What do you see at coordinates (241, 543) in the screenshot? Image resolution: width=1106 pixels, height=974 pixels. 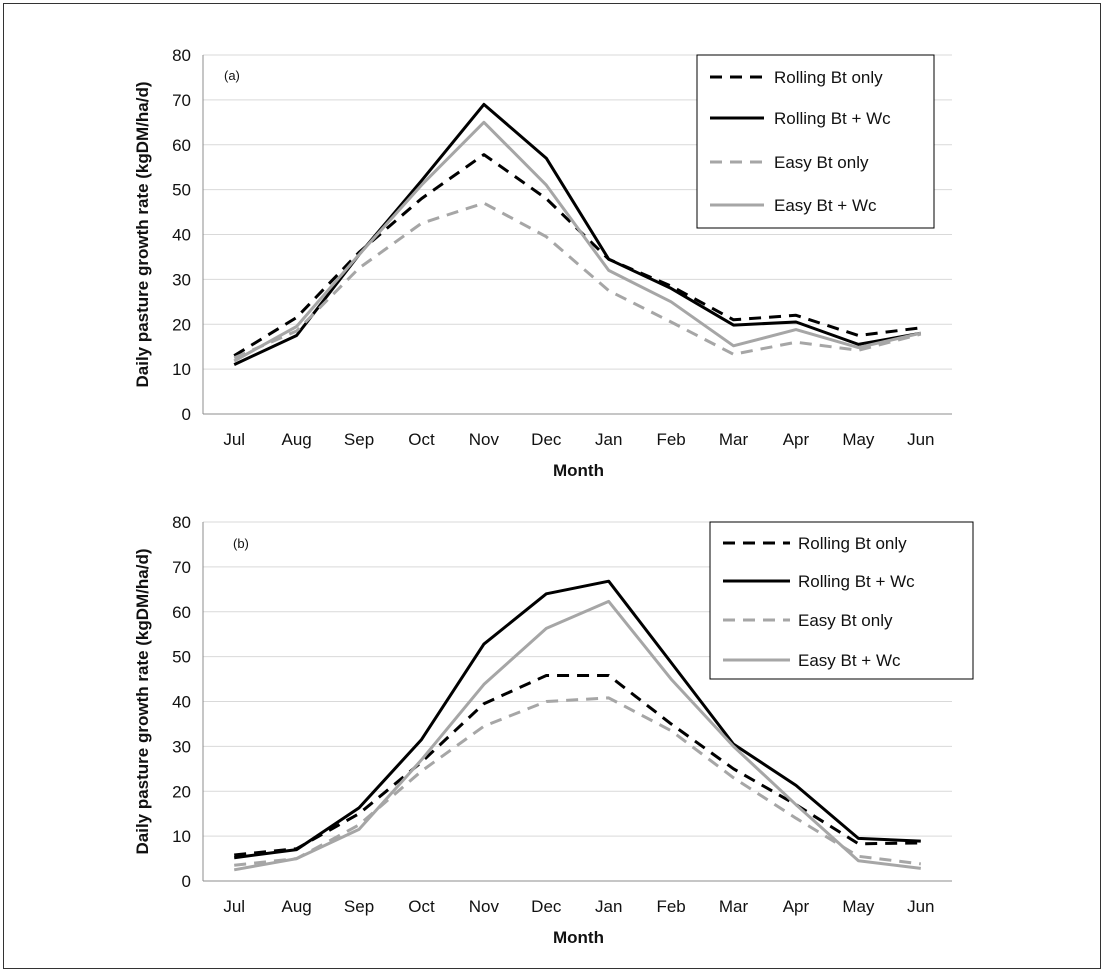 I see `panel-label: (b)` at bounding box center [241, 543].